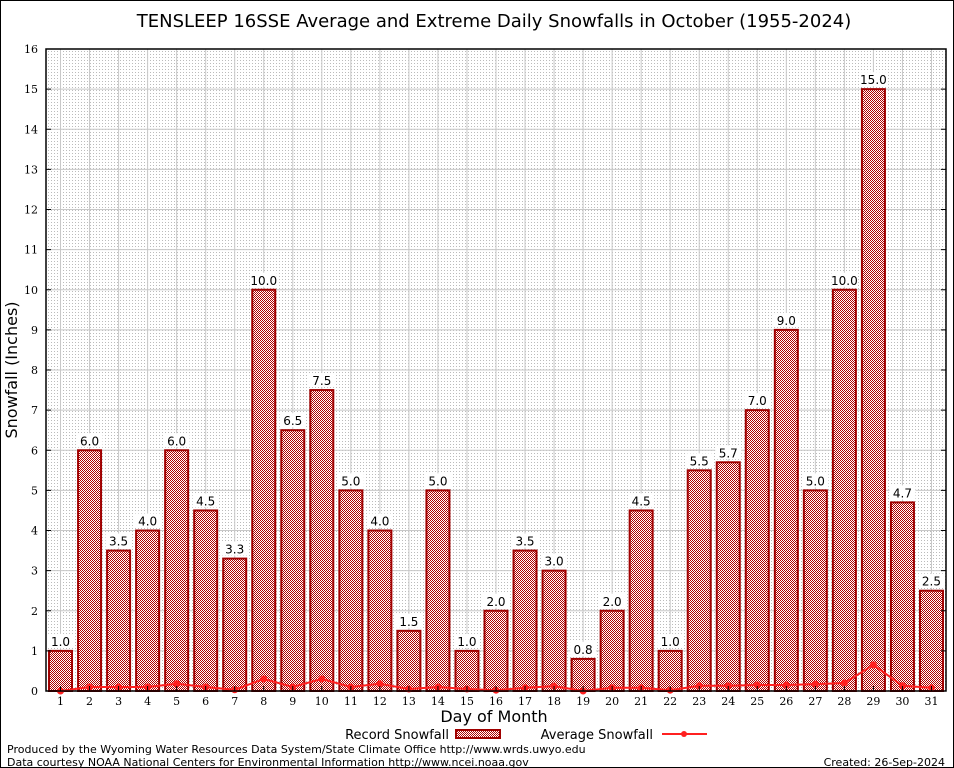 This screenshot has width=954, height=768. I want to click on bar-value-label: 3.0, so click(554, 562).